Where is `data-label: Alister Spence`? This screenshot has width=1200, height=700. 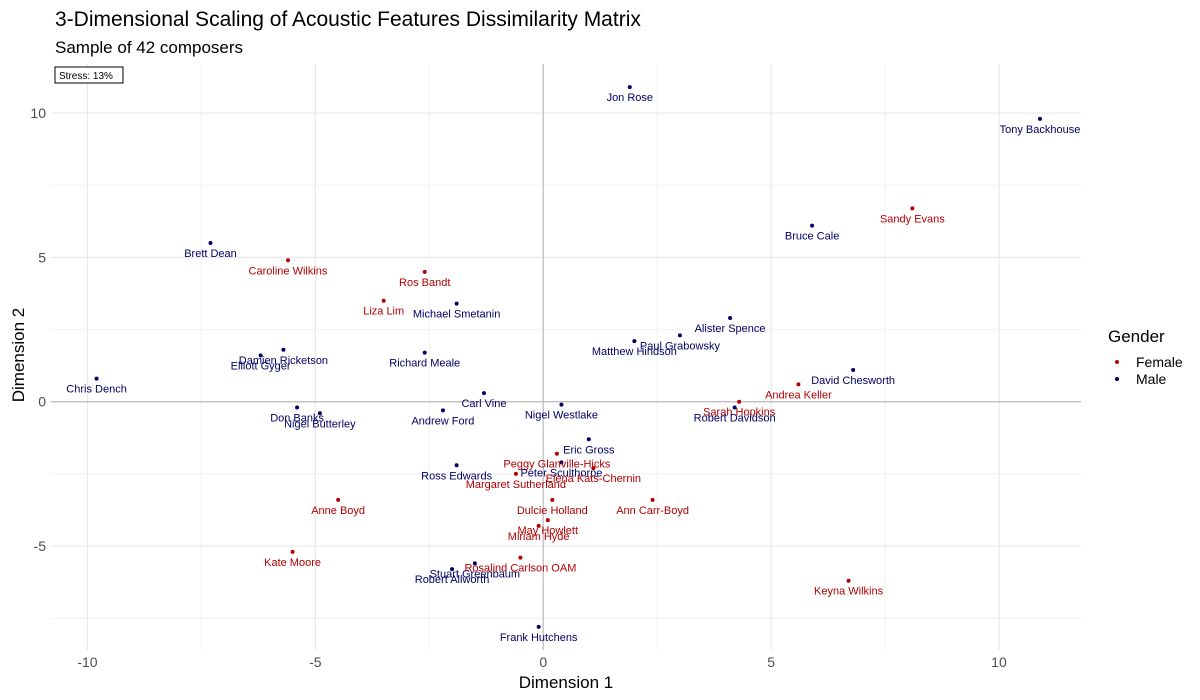 data-label: Alister Spence is located at coordinates (730, 329).